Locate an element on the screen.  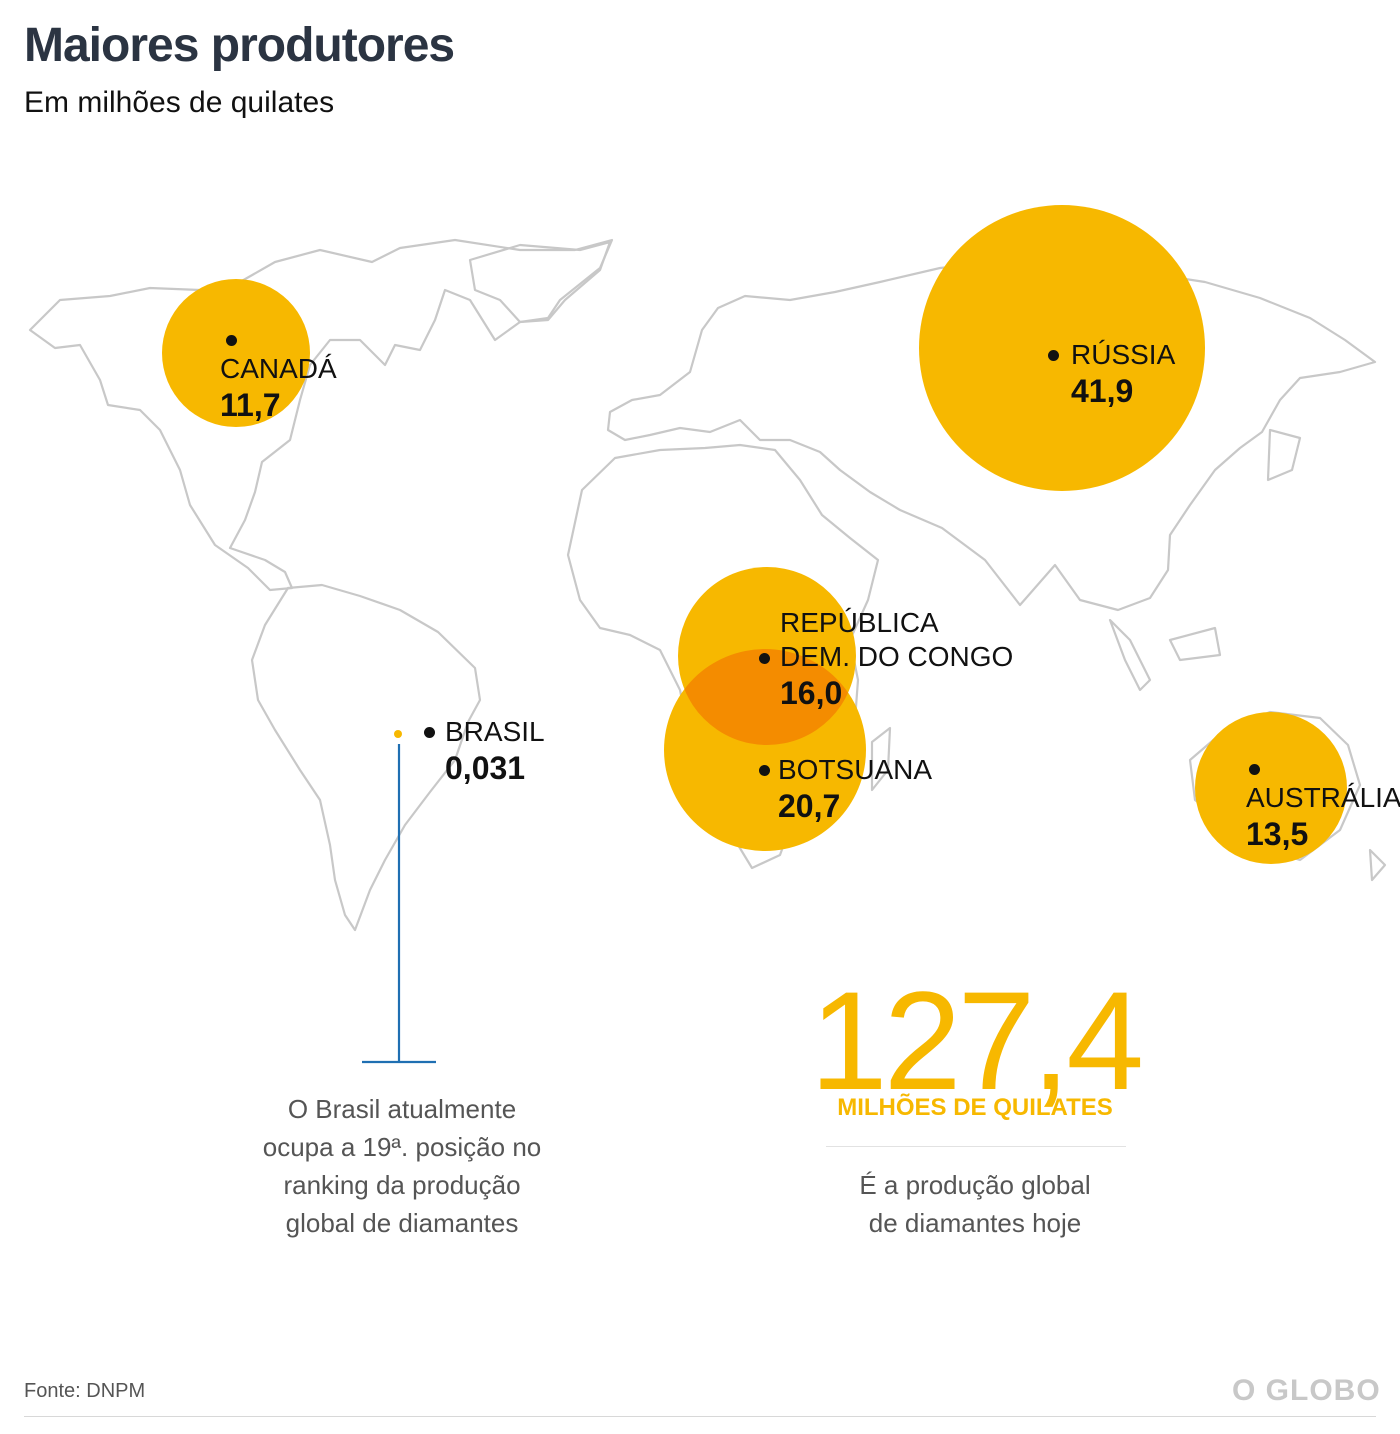
botsuana-value: 20,7 is located at coordinates (809, 806).